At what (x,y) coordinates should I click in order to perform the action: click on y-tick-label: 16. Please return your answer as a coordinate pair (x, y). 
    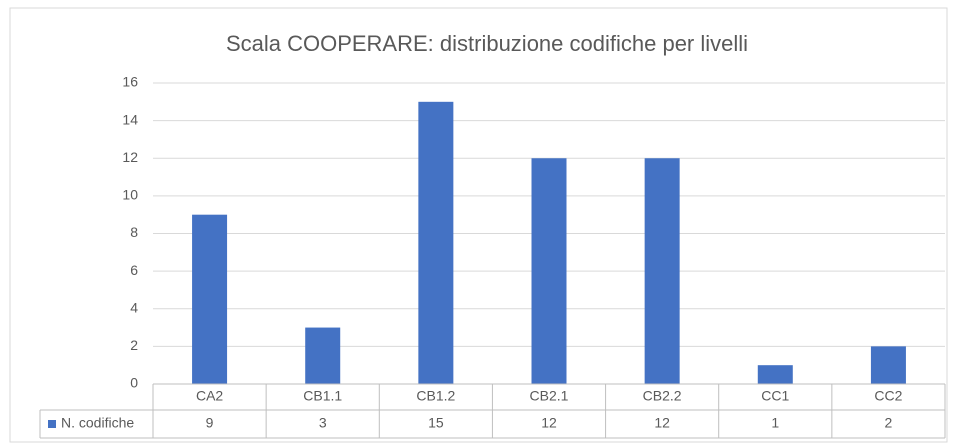
    Looking at the image, I should click on (130, 82).